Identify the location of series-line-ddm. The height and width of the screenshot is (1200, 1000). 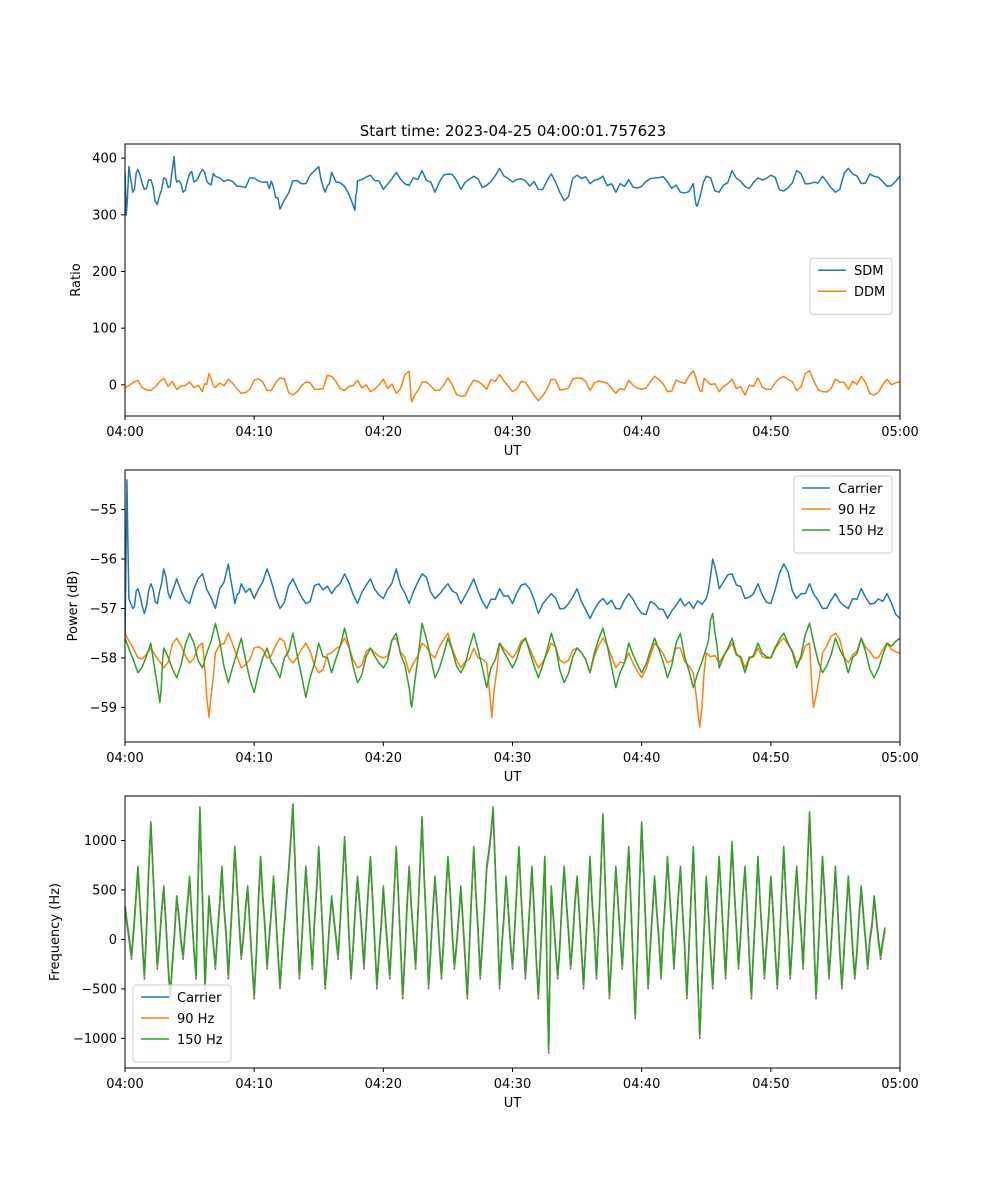
(512, 386).